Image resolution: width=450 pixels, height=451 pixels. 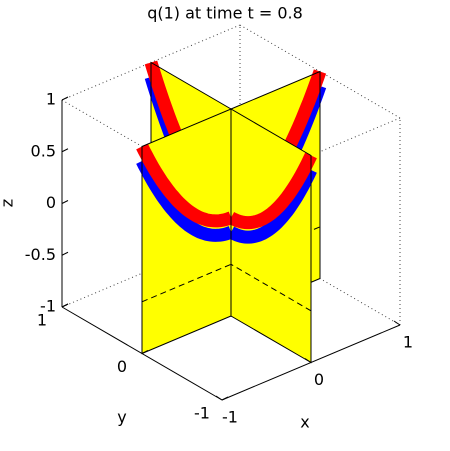 What do you see at coordinates (230, 417) in the screenshot?
I see `x-tick-label: -1` at bounding box center [230, 417].